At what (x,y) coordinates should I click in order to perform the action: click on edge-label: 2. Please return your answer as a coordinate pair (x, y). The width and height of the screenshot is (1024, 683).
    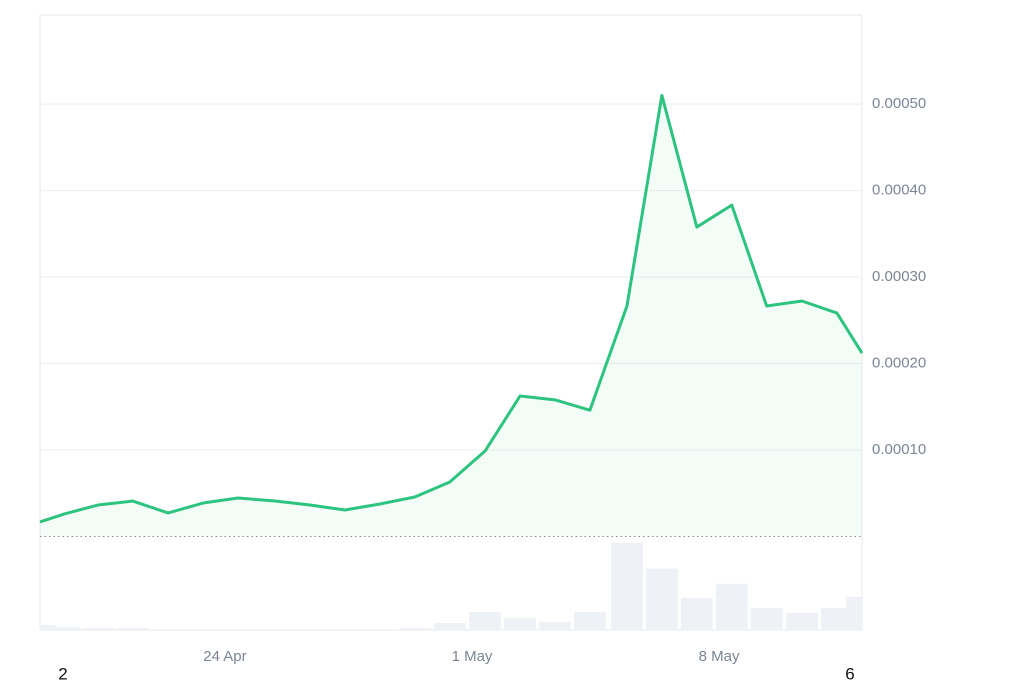
    Looking at the image, I should click on (62, 673).